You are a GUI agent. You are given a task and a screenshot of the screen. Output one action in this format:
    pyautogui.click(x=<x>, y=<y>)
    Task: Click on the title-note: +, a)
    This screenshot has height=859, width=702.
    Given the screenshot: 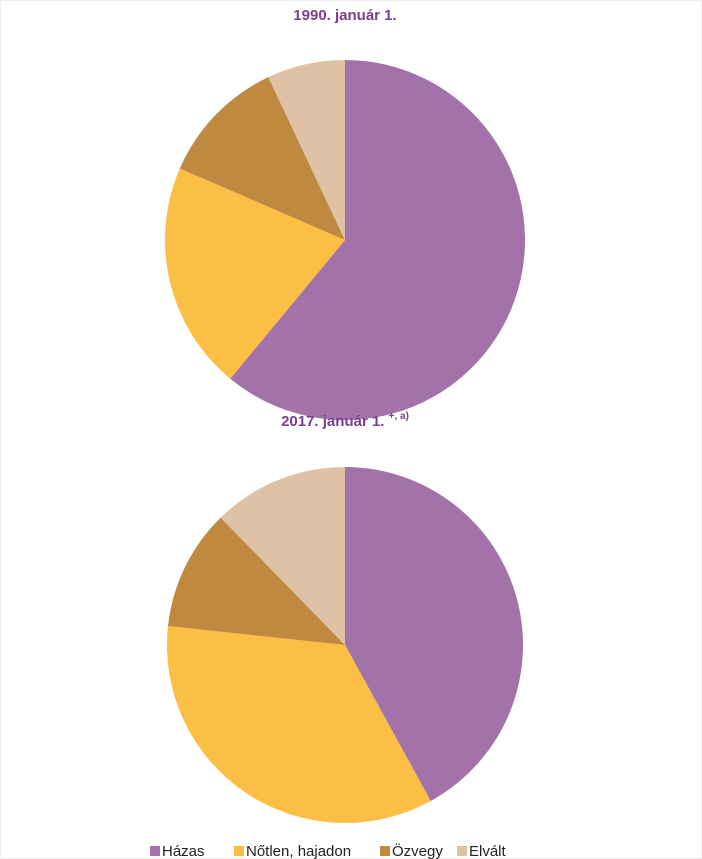 What is the action you would take?
    pyautogui.click(x=399, y=416)
    